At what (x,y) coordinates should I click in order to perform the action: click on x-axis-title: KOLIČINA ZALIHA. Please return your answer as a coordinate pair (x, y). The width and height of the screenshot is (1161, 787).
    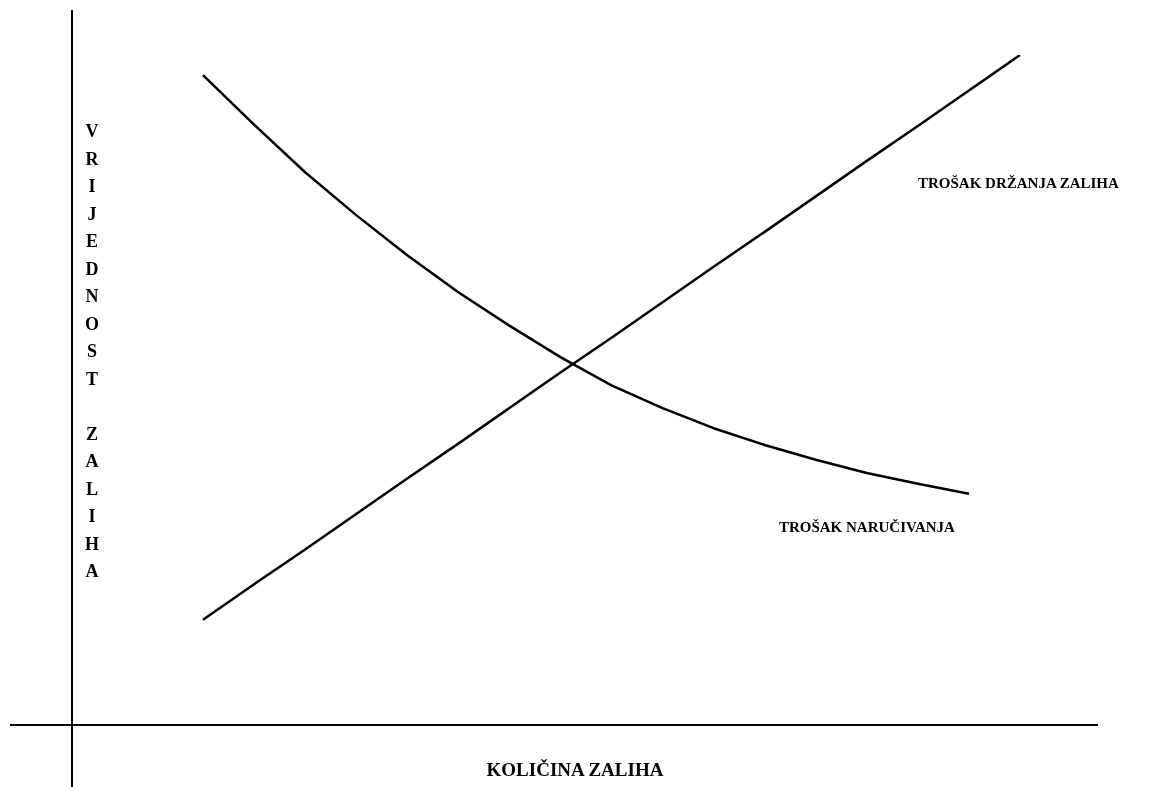
    Looking at the image, I should click on (575, 769).